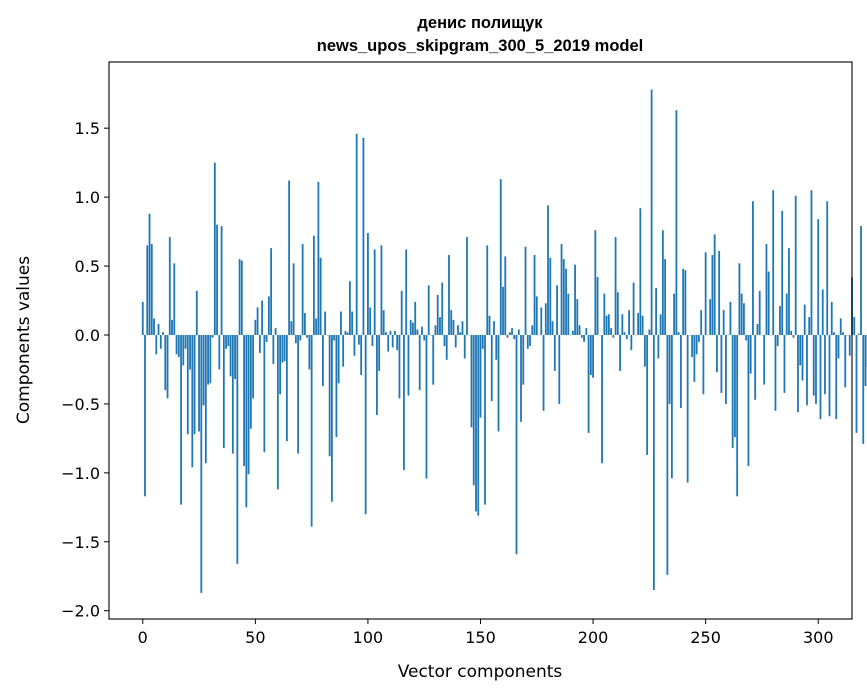  Describe the element at coordinates (705, 637) in the screenshot. I see `x-tick-label: 250` at that location.